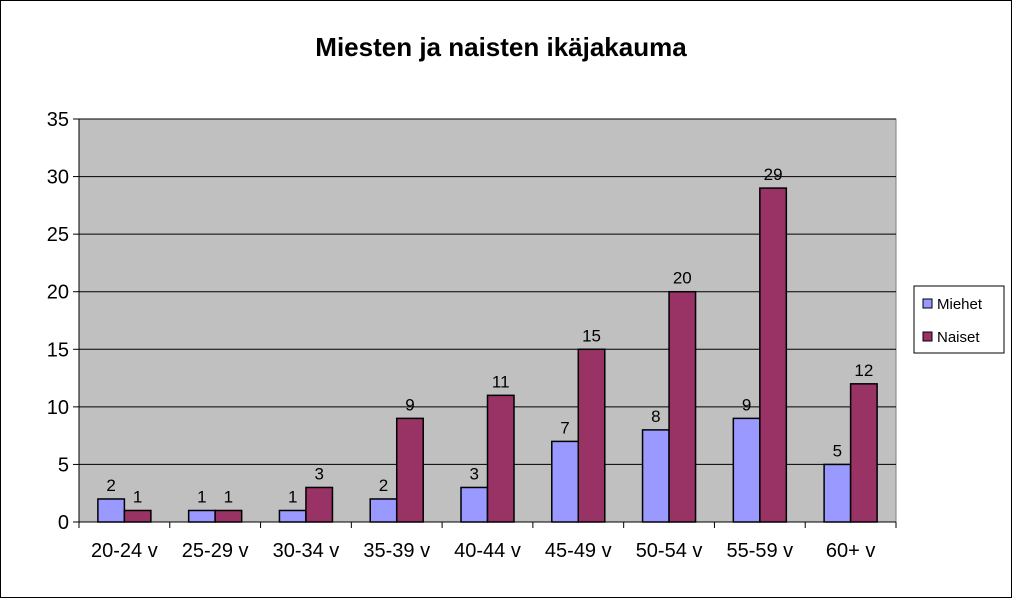 Image resolution: width=1012 pixels, height=599 pixels. I want to click on x-tick-label: 30-34 v, so click(306, 551).